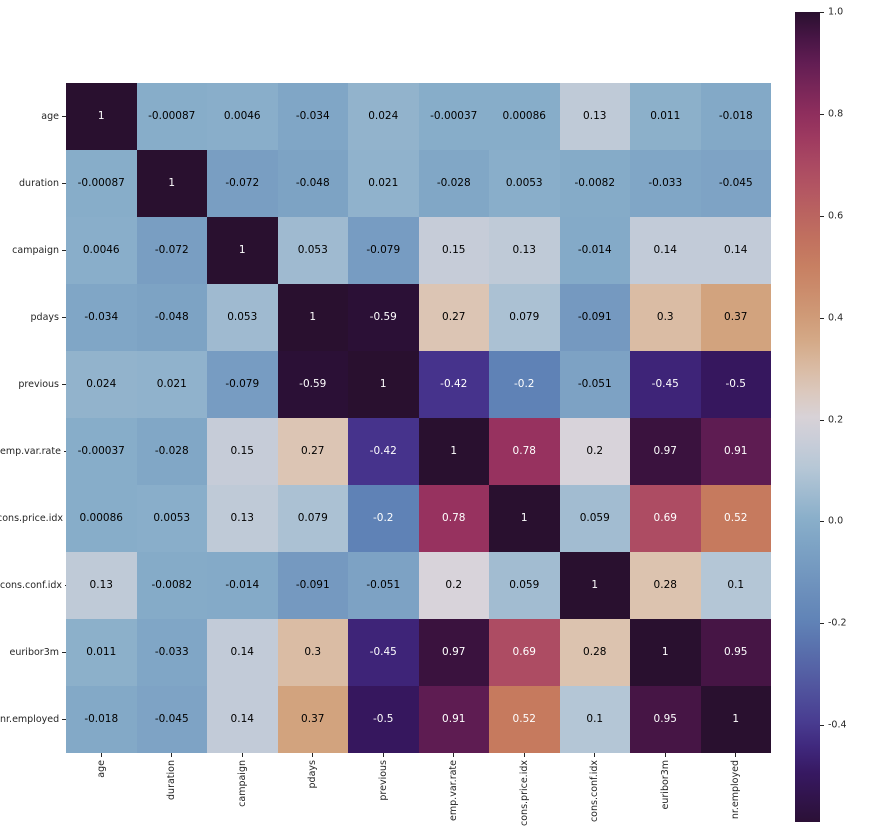 This screenshot has width=874, height=837. I want to click on heatmap-cell: 0.28, so click(665, 585).